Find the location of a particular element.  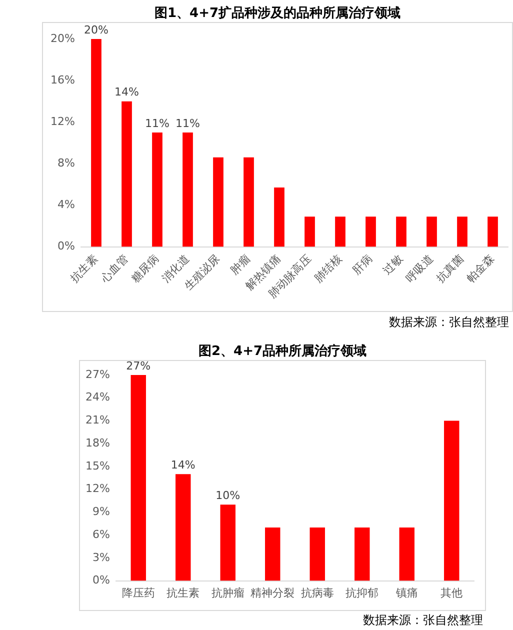

y-tick-label: 27% is located at coordinates (98, 374).